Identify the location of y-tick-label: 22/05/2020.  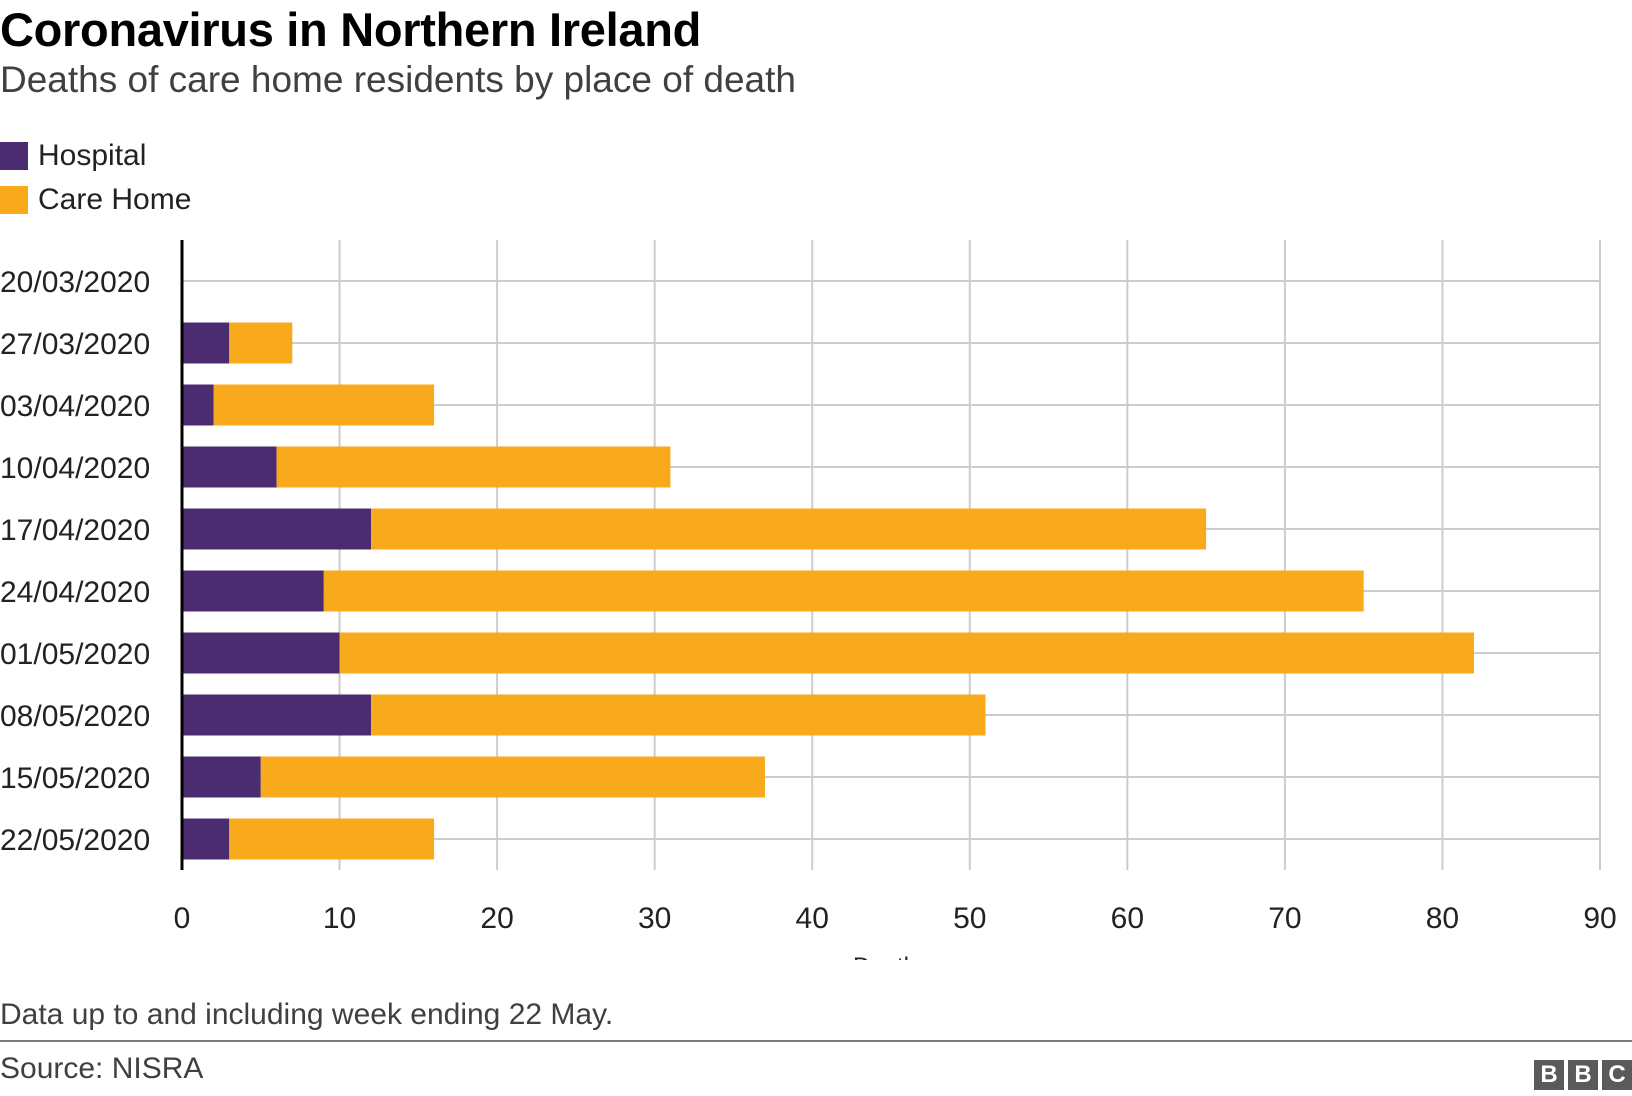
(75, 840).